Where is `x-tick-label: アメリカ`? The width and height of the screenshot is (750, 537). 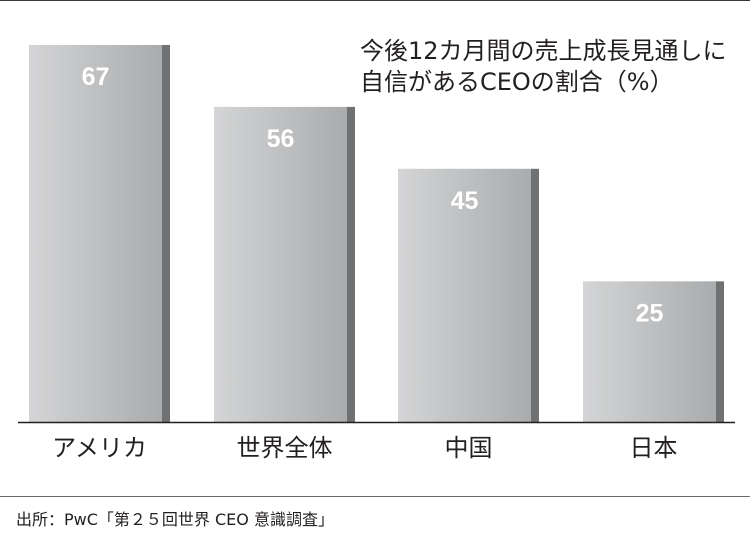
x-tick-label: アメリカ is located at coordinates (99, 448).